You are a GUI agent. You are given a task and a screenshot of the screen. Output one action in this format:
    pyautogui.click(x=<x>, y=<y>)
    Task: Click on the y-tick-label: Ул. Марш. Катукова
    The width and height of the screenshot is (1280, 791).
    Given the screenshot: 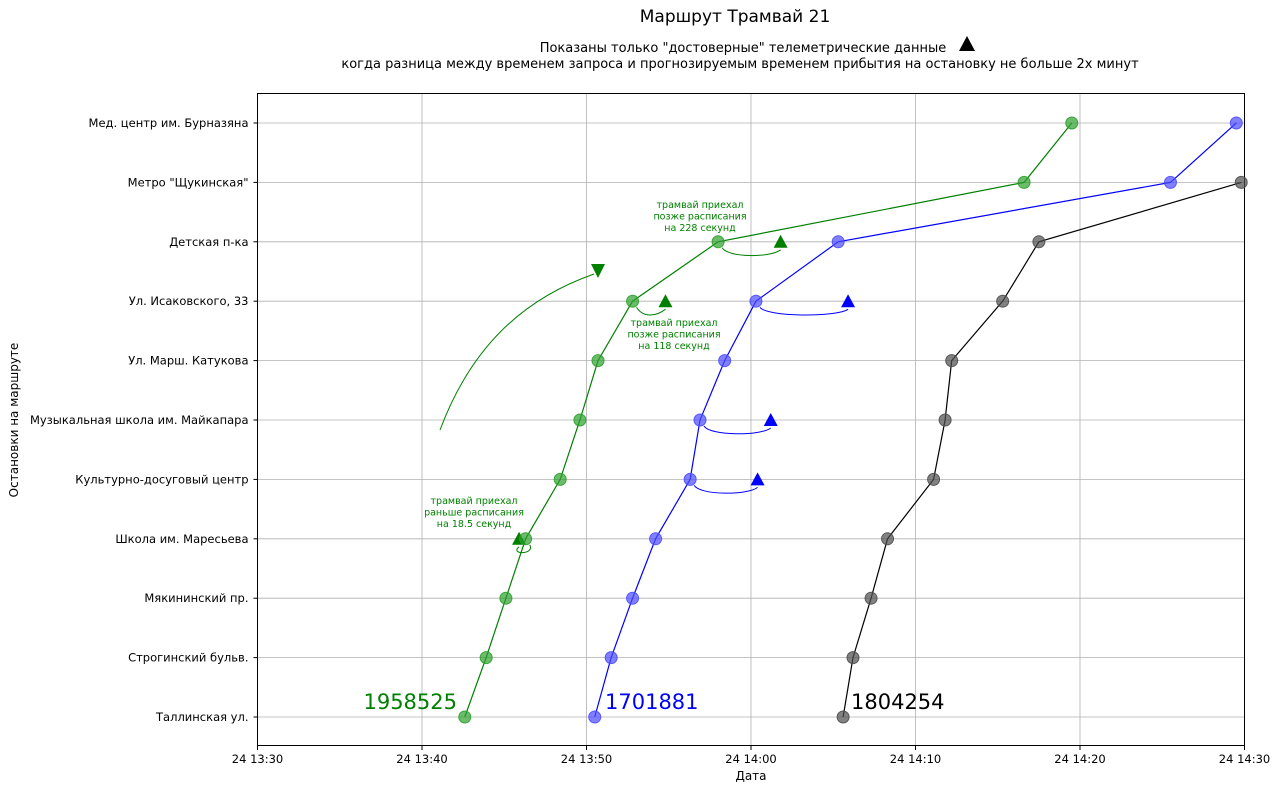 What is the action you would take?
    pyautogui.click(x=188, y=361)
    